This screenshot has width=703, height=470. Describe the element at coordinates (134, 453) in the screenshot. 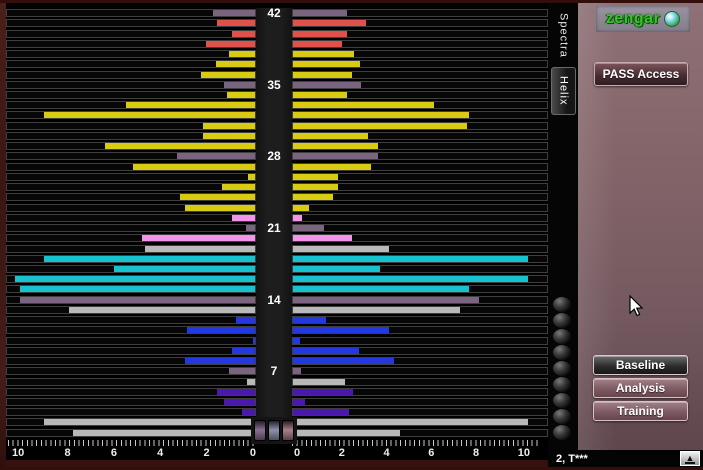

I see `left-axis-labels: 10 8 6 4 2 0` at that location.